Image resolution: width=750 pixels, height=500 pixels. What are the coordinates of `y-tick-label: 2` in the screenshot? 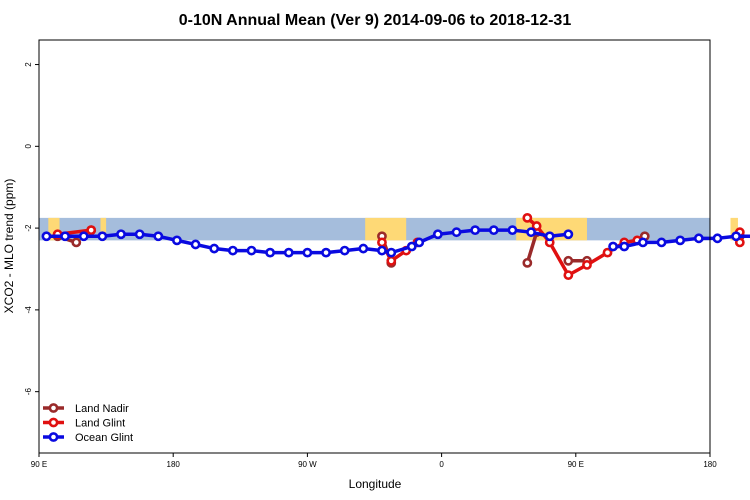 It's located at (28, 64).